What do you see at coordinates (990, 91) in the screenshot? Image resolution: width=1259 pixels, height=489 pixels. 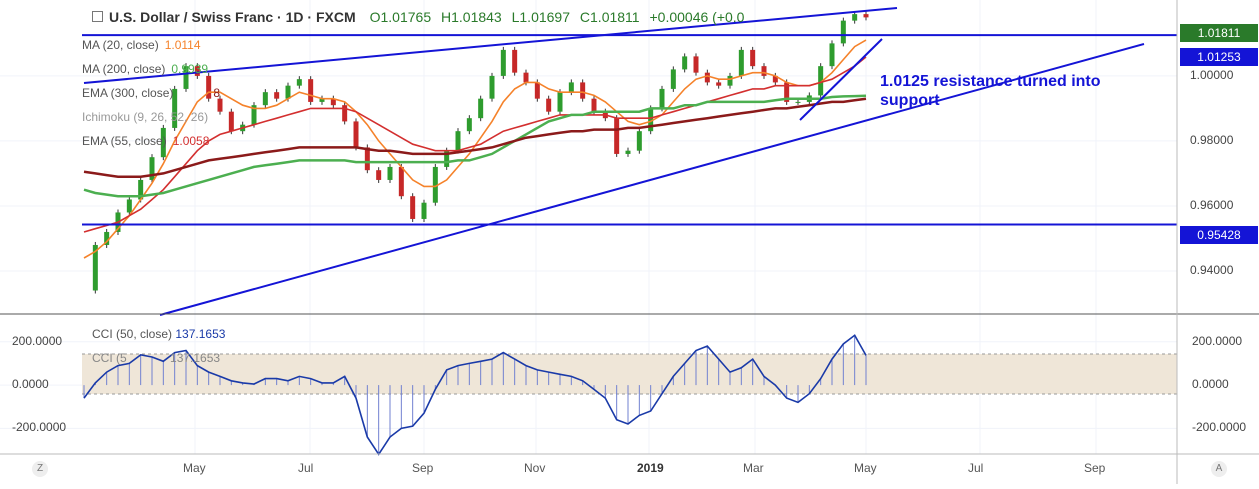 I see `resistance-annotation: 1.0125 resistance turned into support` at bounding box center [990, 91].